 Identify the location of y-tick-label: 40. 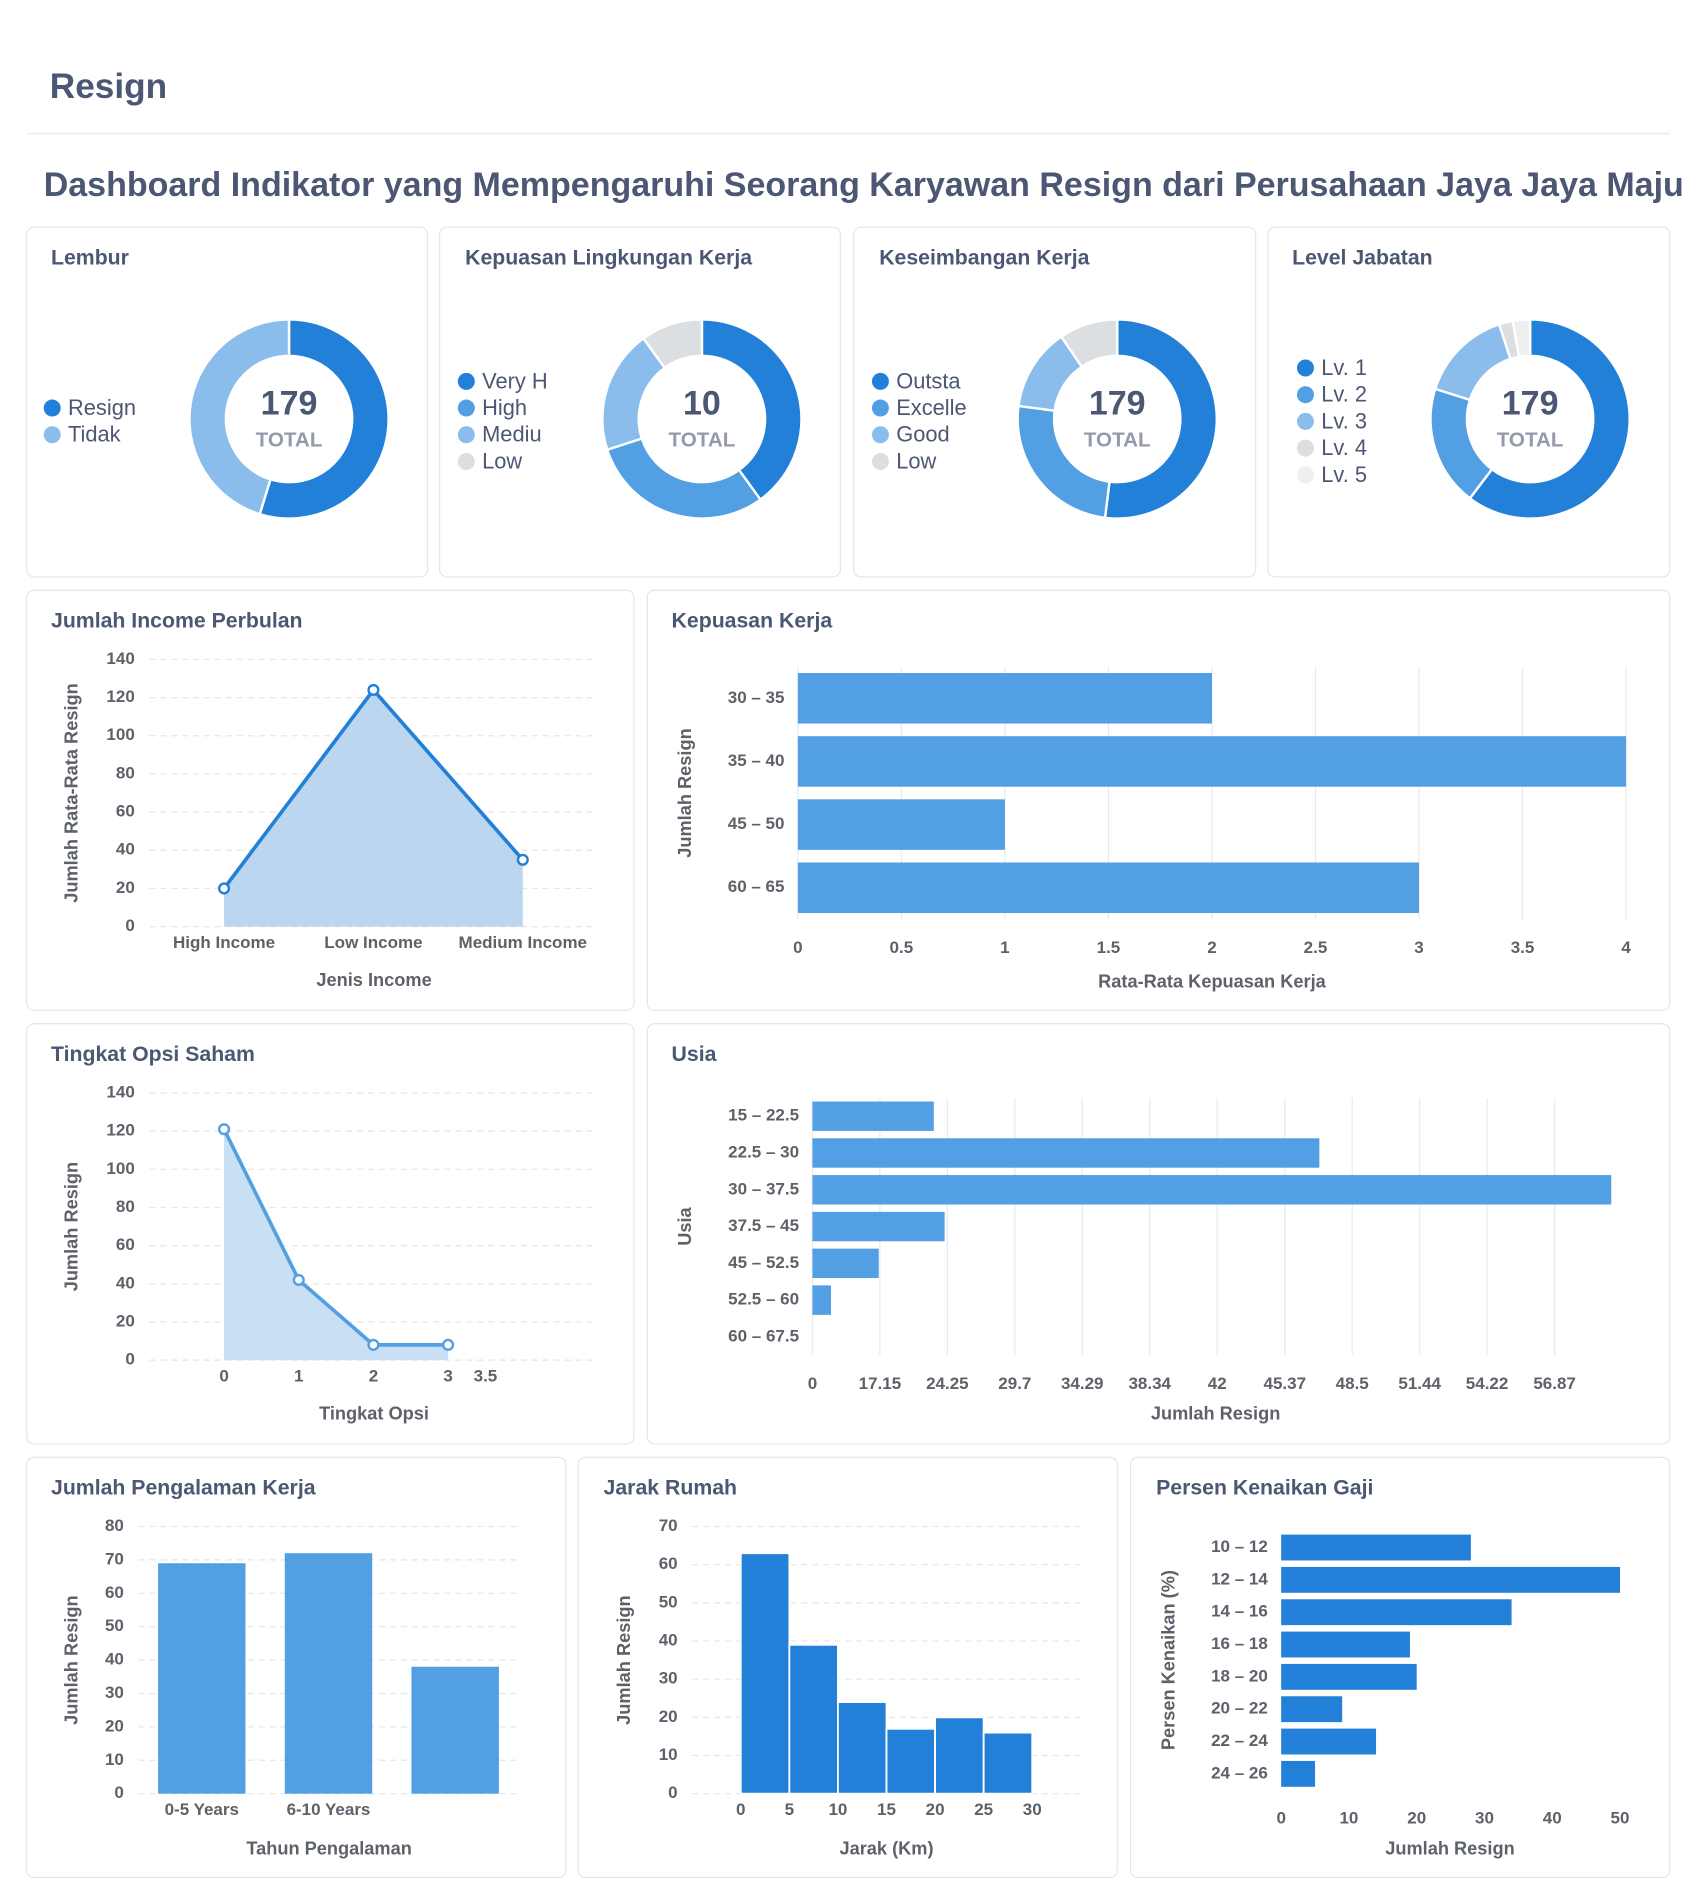
(114, 1659).